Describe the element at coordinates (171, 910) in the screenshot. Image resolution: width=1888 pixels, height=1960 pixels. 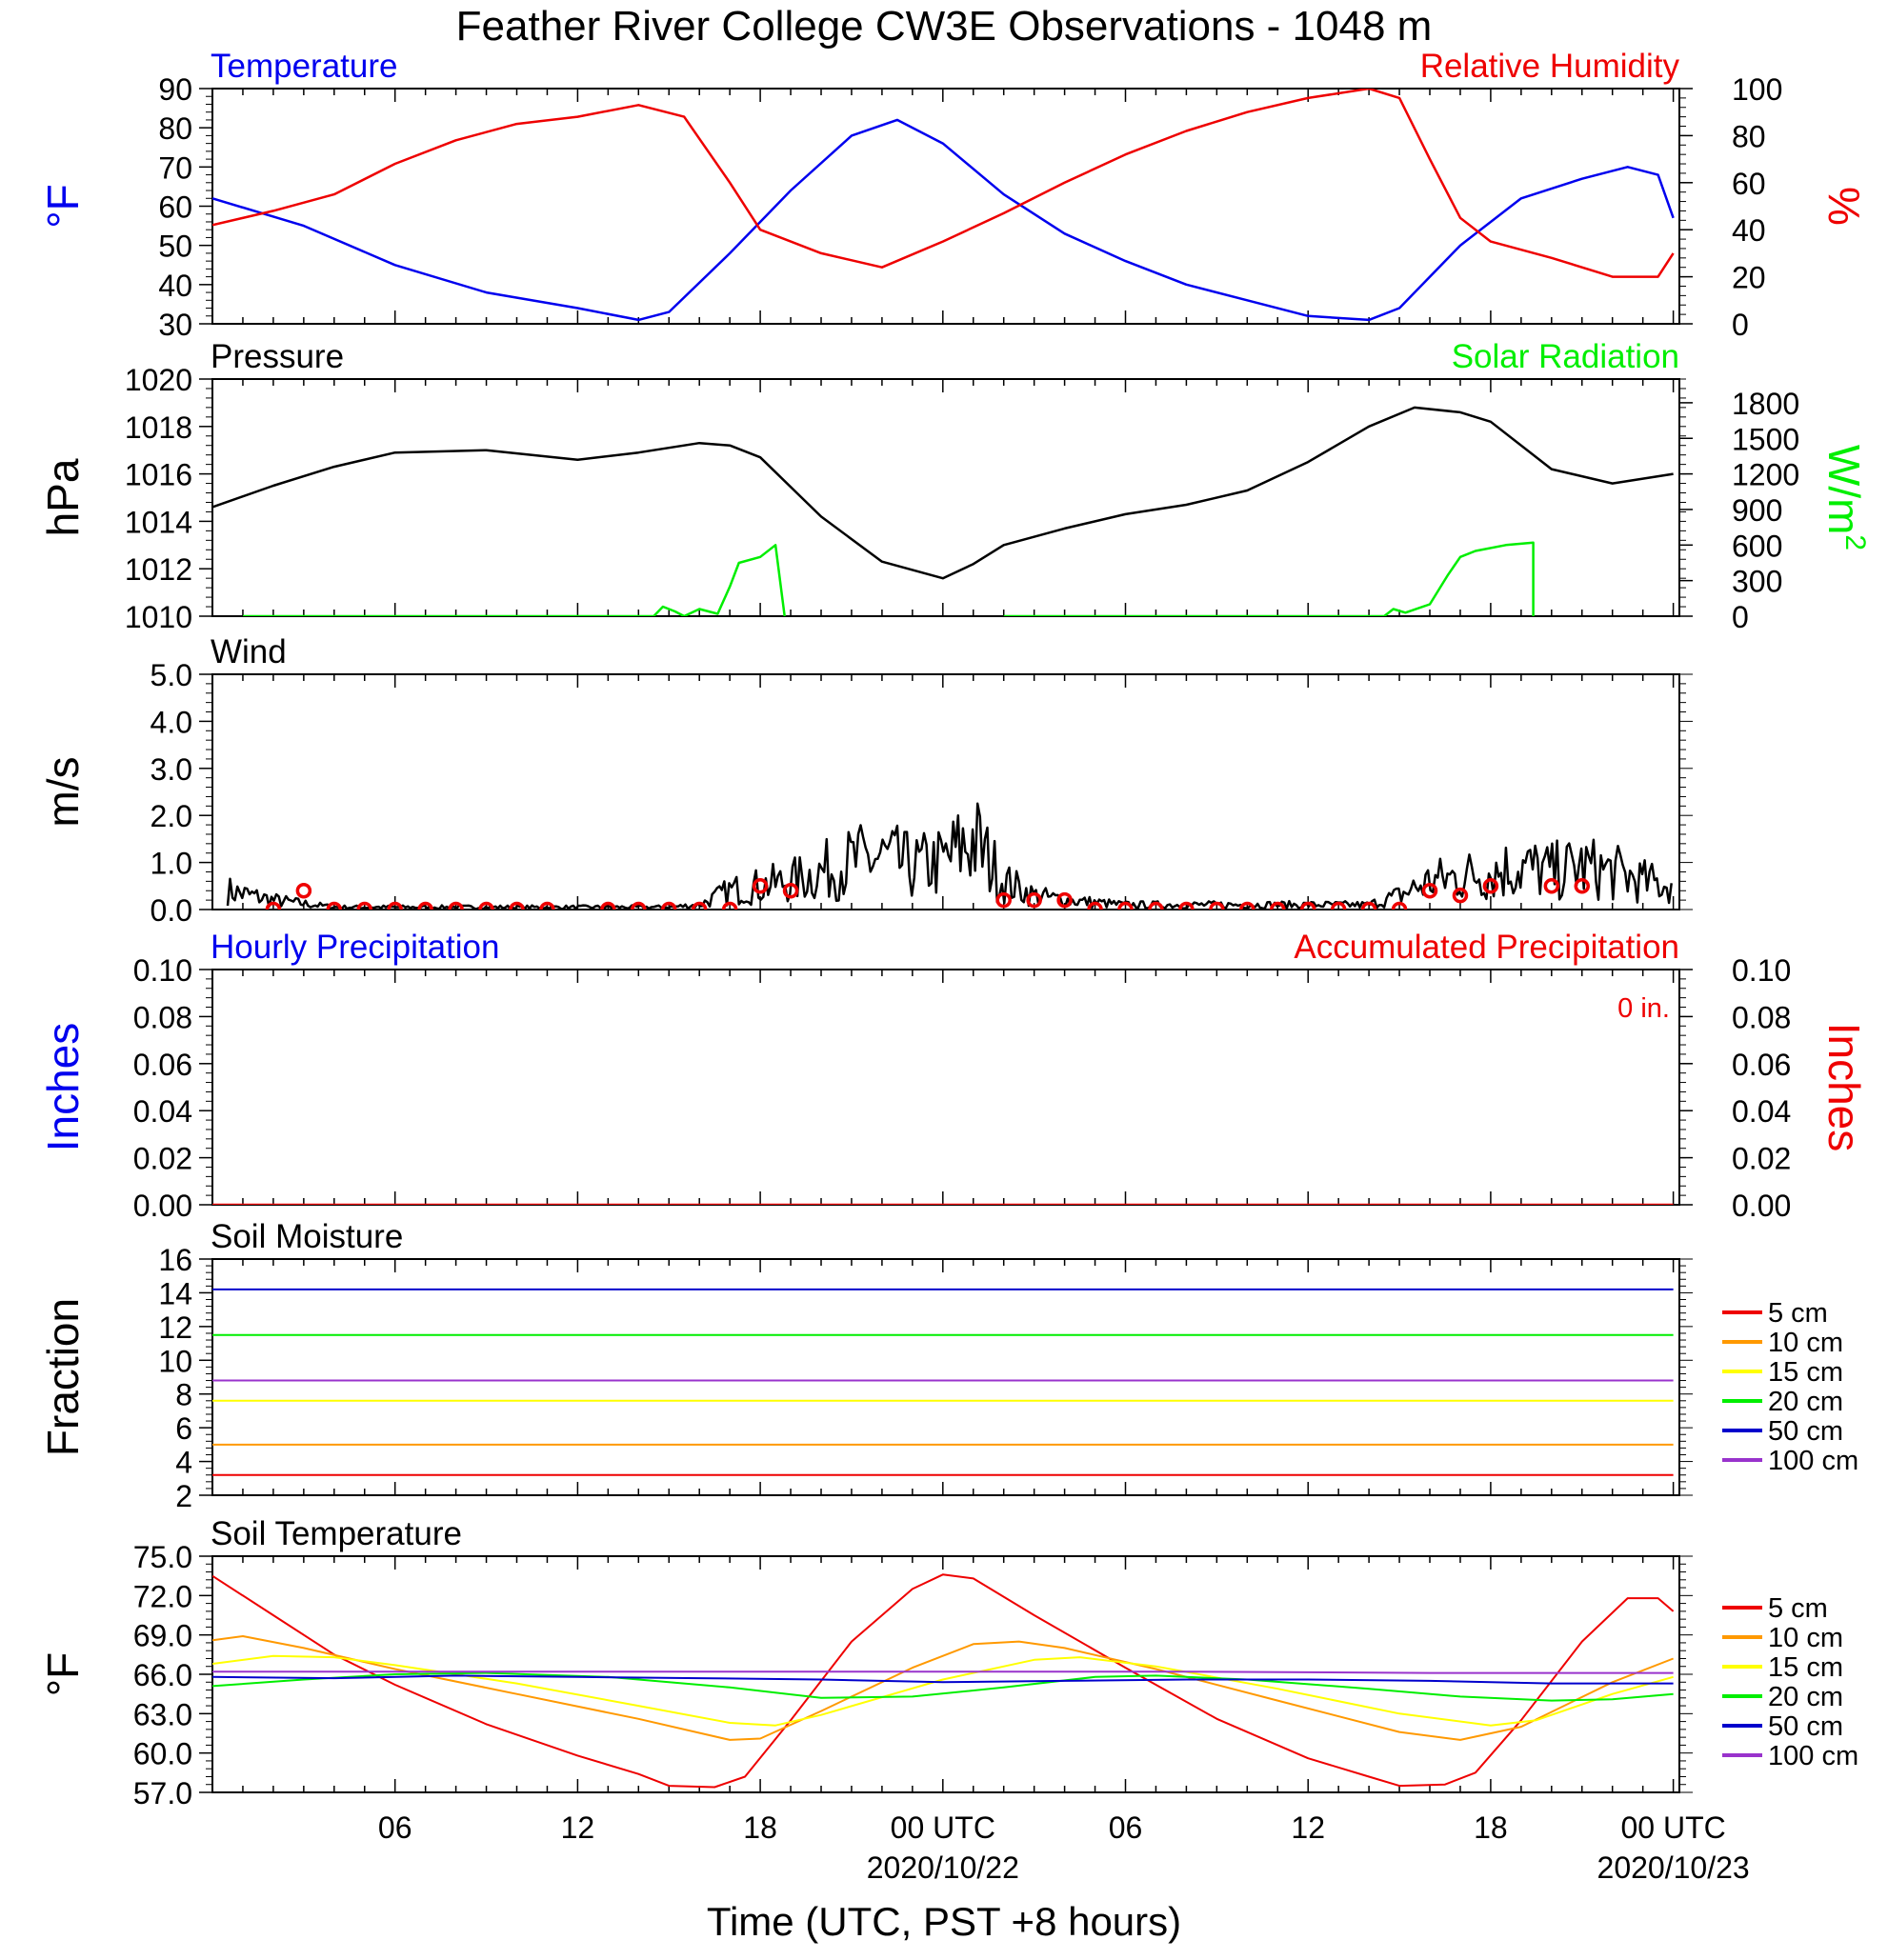
I see `y-tick-label: 0.0` at that location.